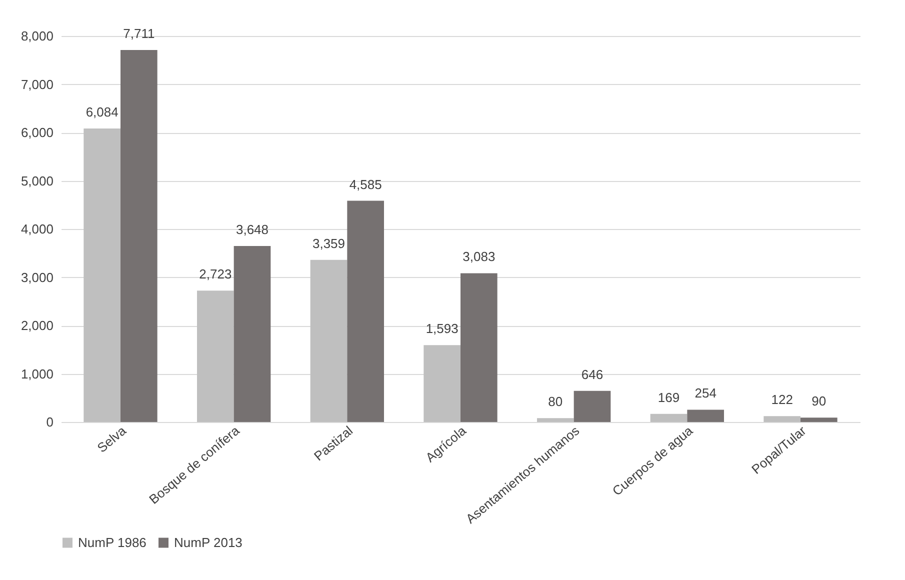 The width and height of the screenshot is (905, 580). What do you see at coordinates (112, 542) in the screenshot?
I see `legend-label: NumP 1986` at bounding box center [112, 542].